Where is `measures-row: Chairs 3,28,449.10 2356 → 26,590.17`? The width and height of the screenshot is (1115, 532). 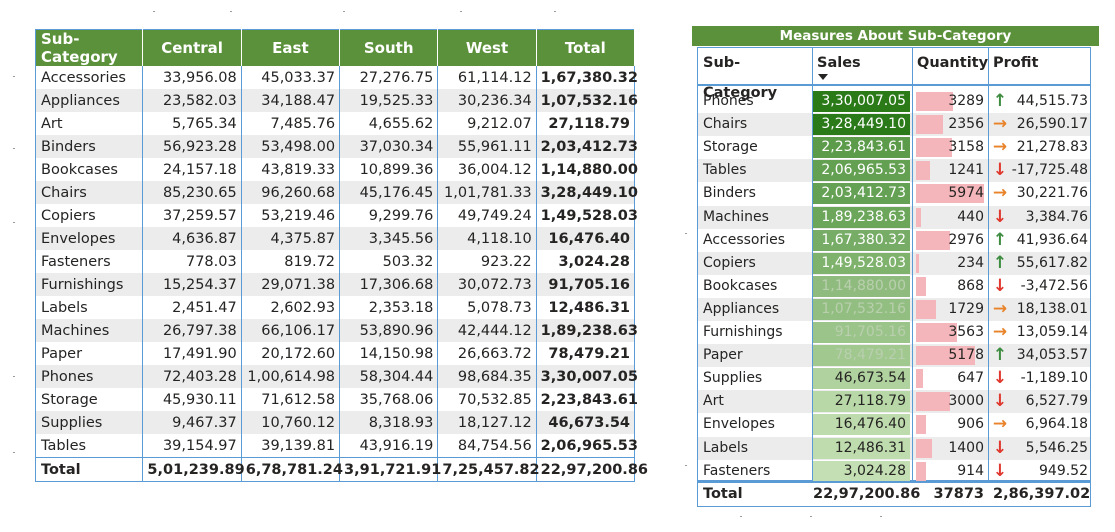 measures-row: Chairs 3,28,449.10 2356 → 26,590.17 is located at coordinates (894, 125).